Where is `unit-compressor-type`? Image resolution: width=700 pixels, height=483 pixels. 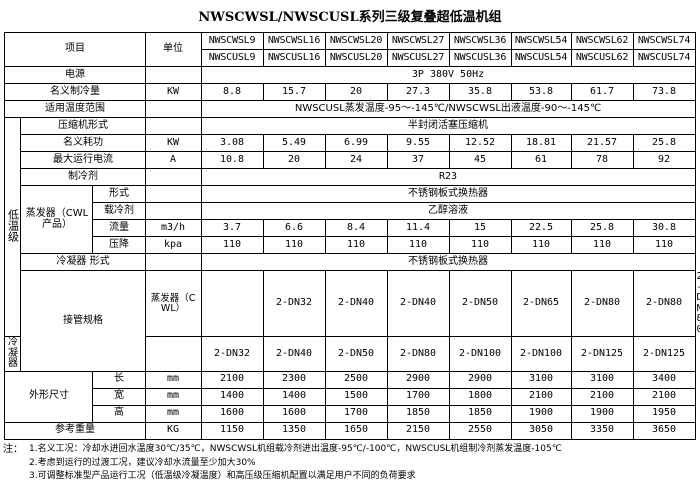
unit-compressor-type is located at coordinates (173, 126).